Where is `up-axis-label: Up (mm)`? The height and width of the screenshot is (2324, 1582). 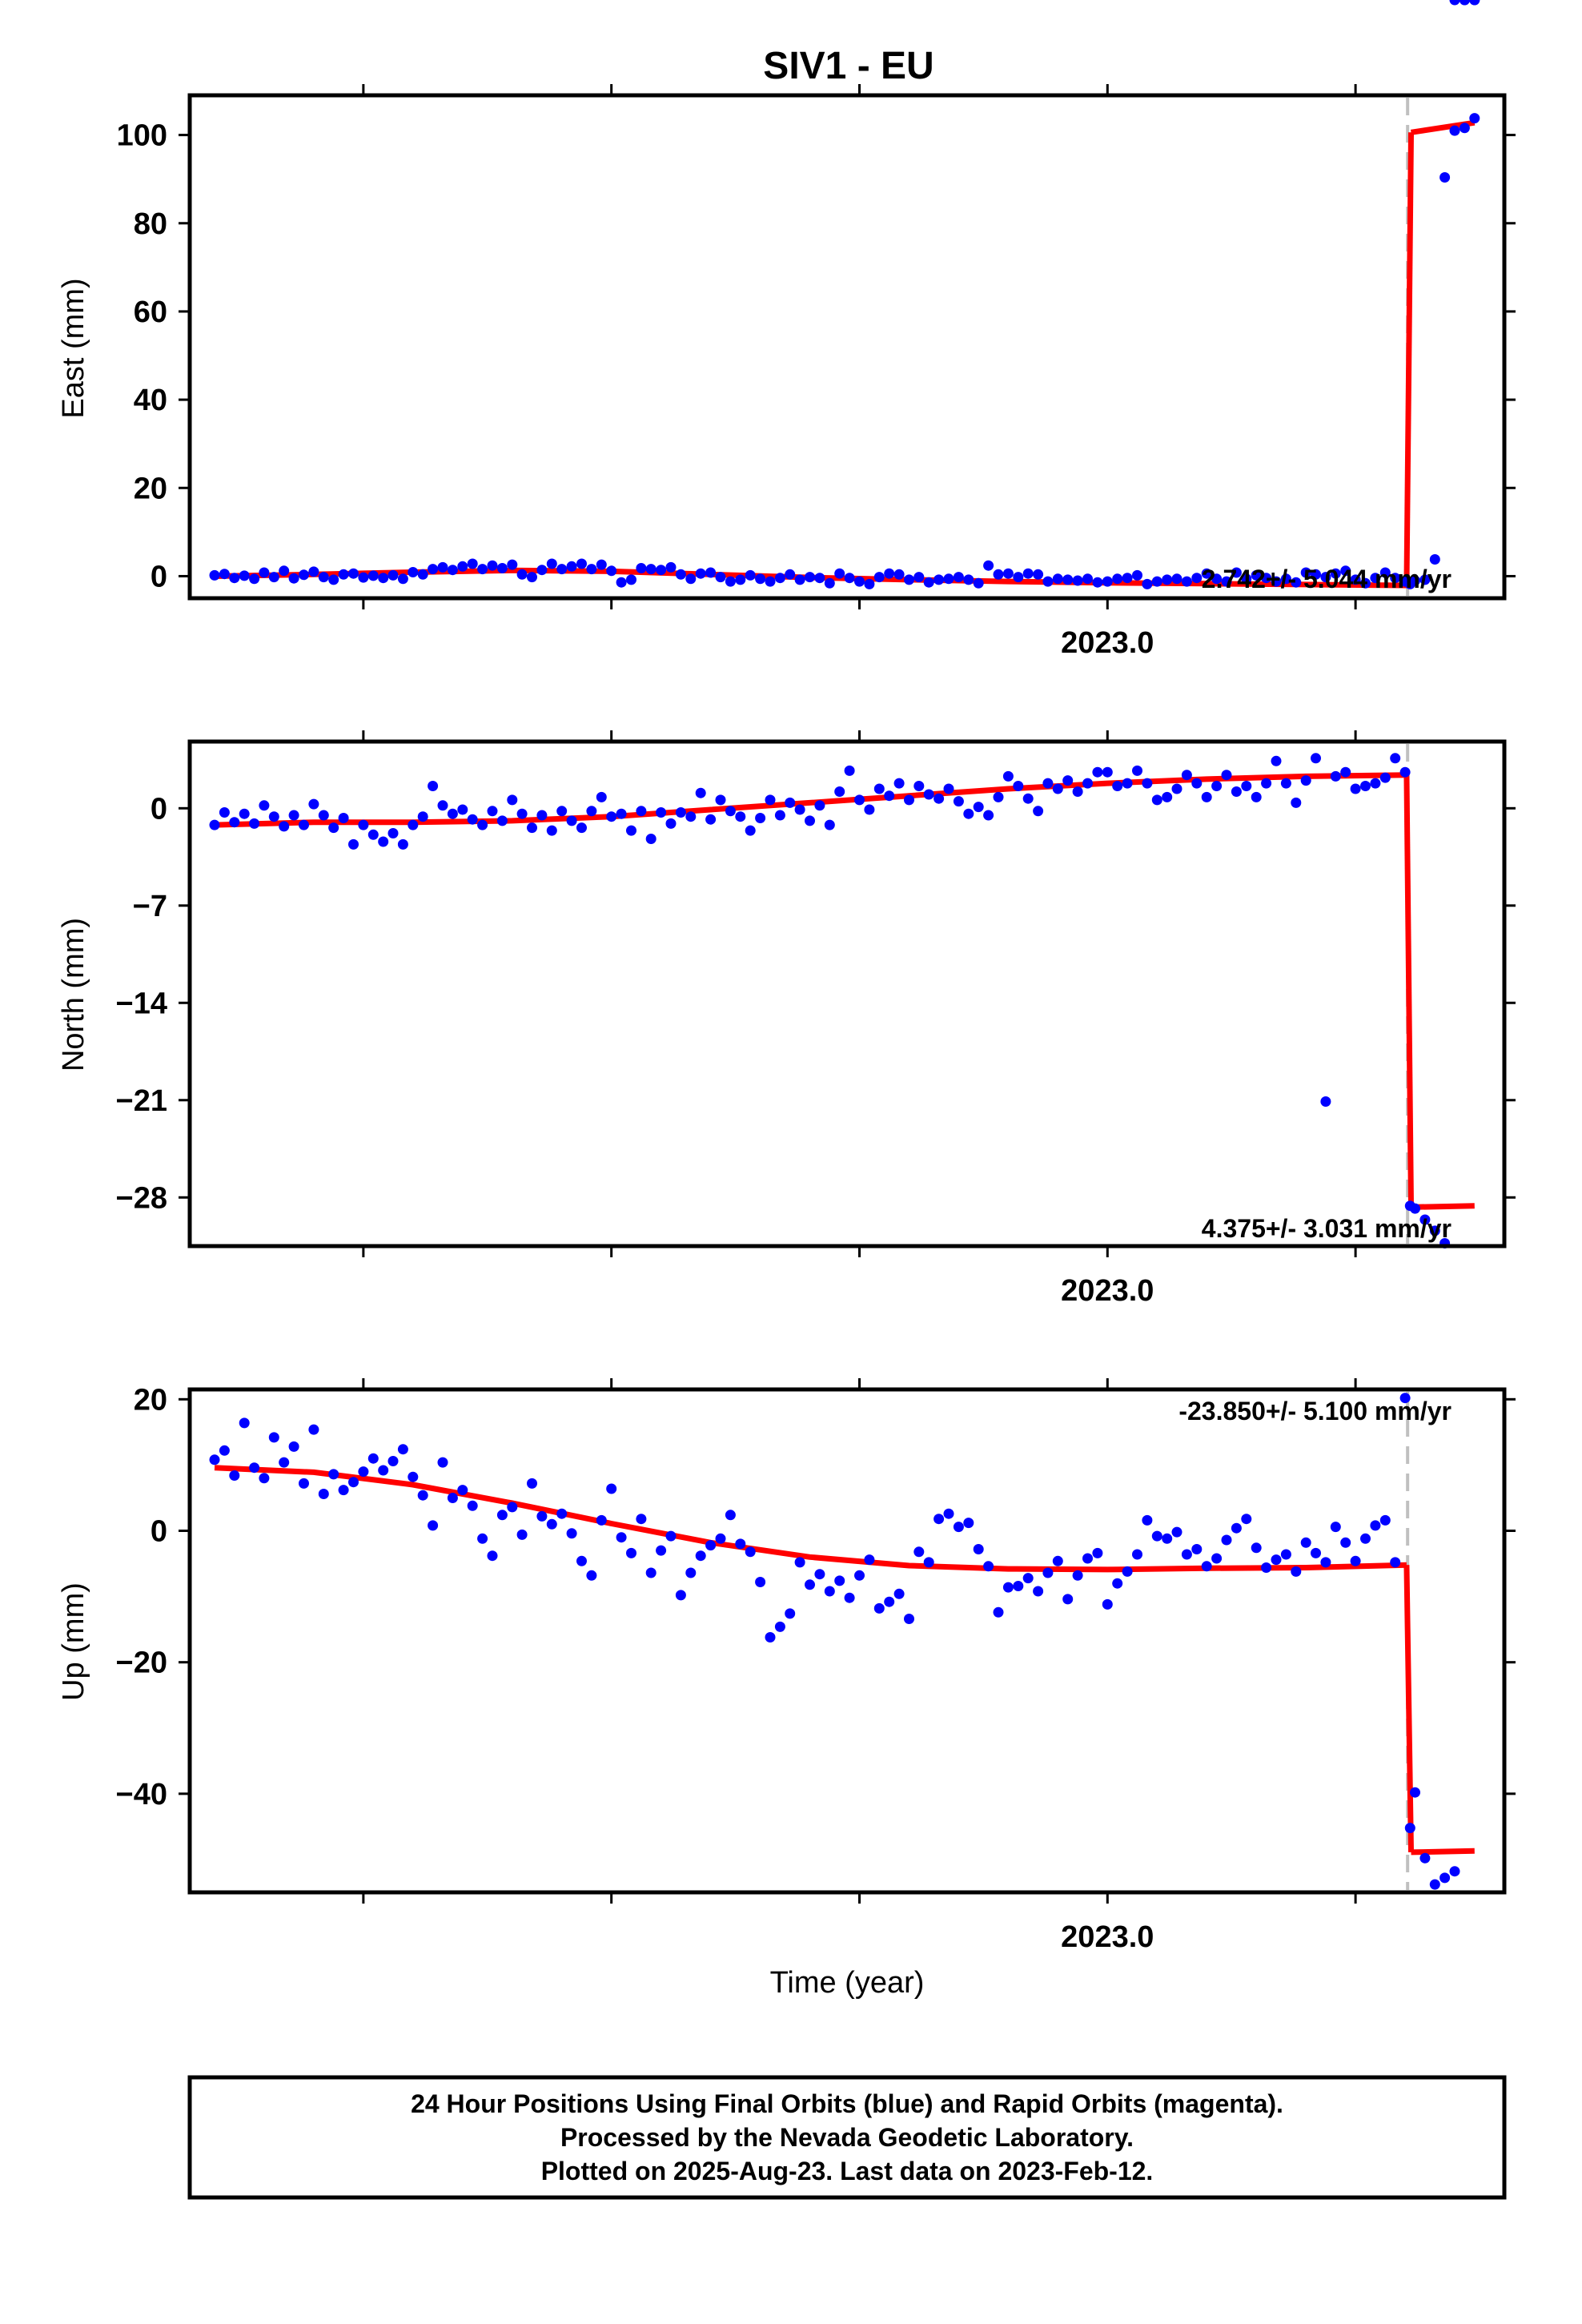
up-axis-label: Up (mm) is located at coordinates (74, 1642).